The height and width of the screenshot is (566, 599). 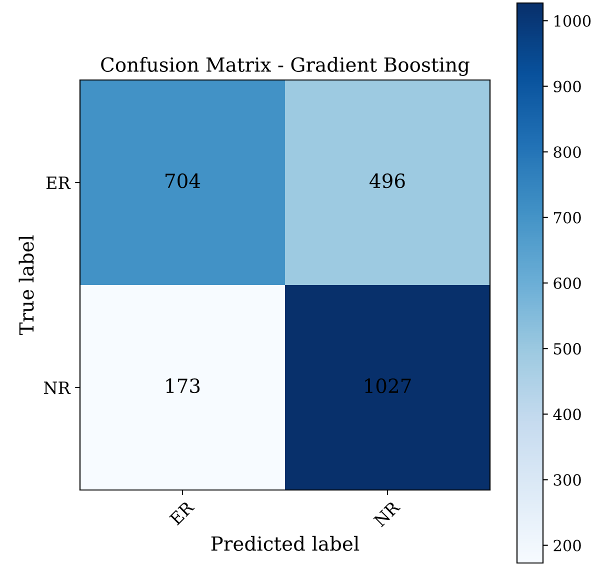 What do you see at coordinates (183, 386) in the screenshot?
I see `data-label: 173` at bounding box center [183, 386].